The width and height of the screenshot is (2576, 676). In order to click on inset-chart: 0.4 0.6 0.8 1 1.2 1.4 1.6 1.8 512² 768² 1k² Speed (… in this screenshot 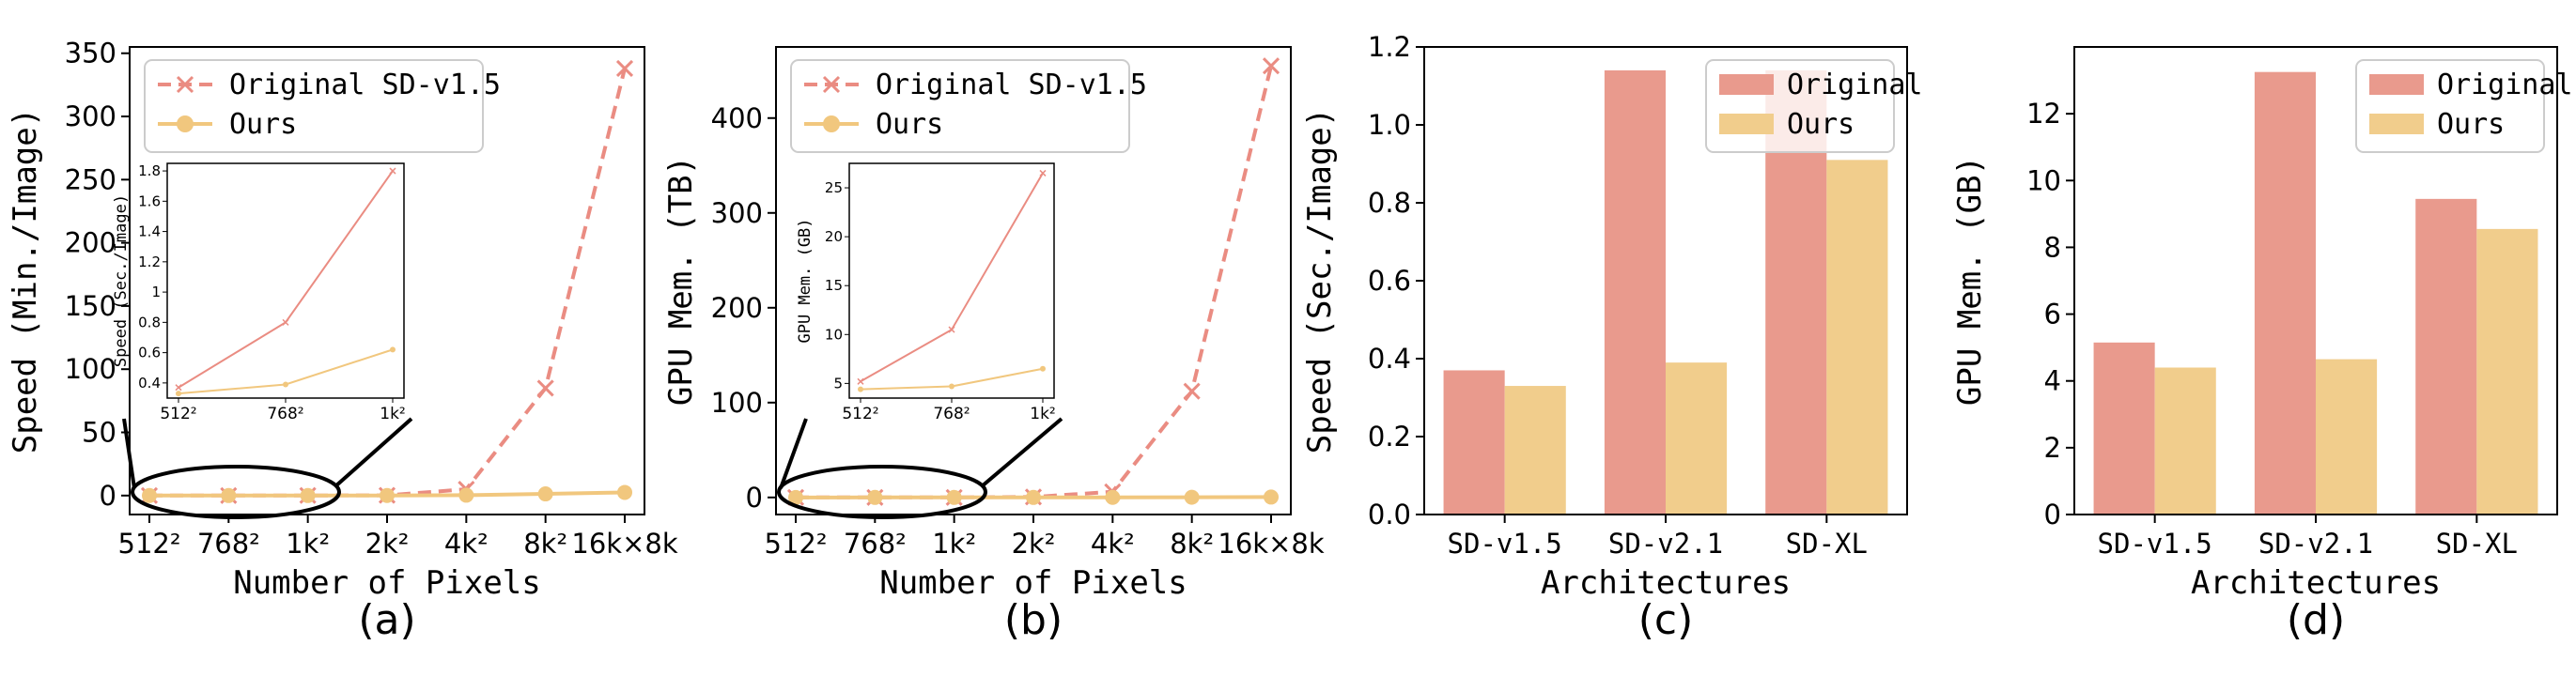, I will do `click(259, 292)`.